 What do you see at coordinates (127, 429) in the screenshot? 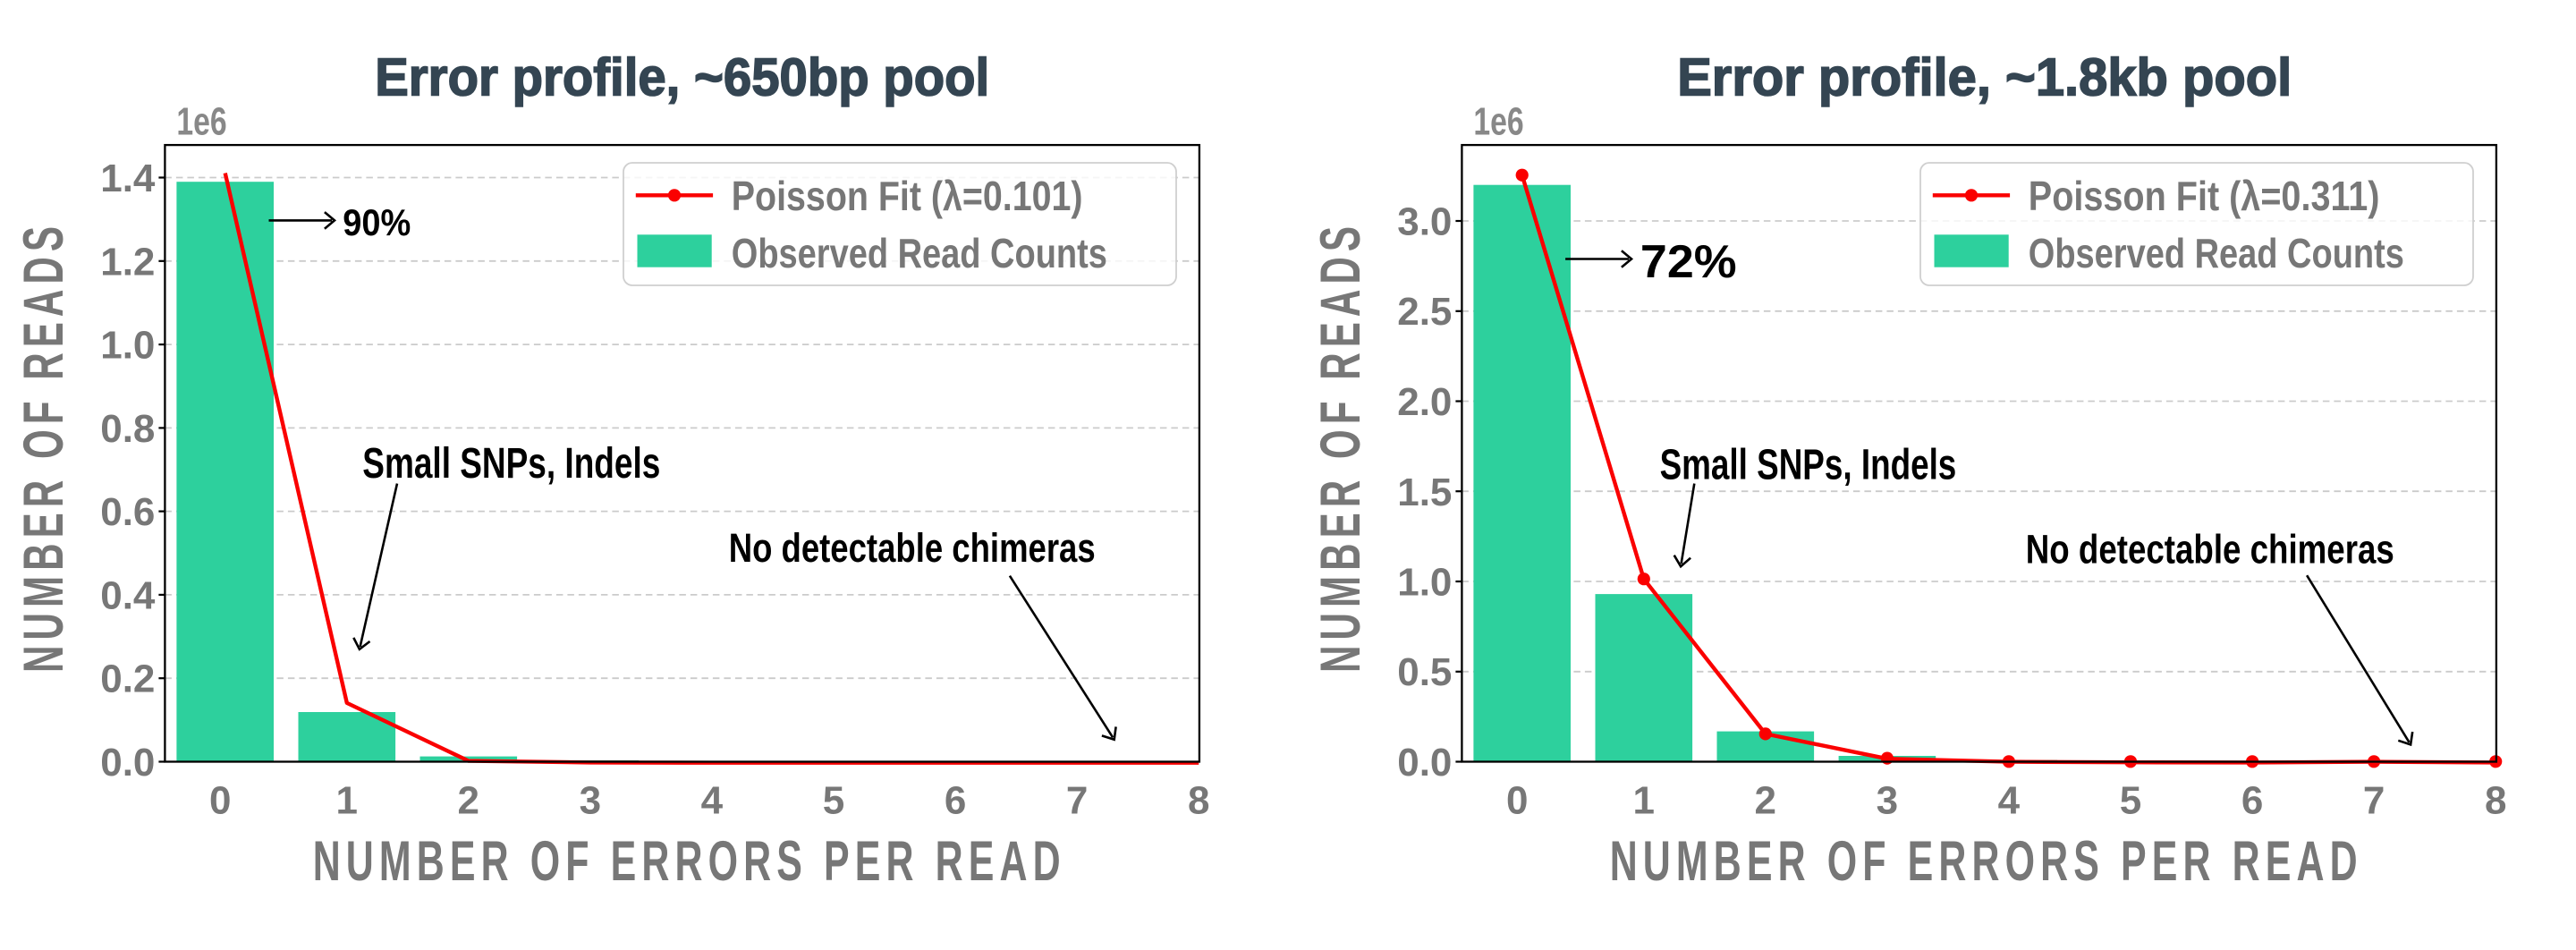
I see `svg-text: 0.8` at bounding box center [127, 429].